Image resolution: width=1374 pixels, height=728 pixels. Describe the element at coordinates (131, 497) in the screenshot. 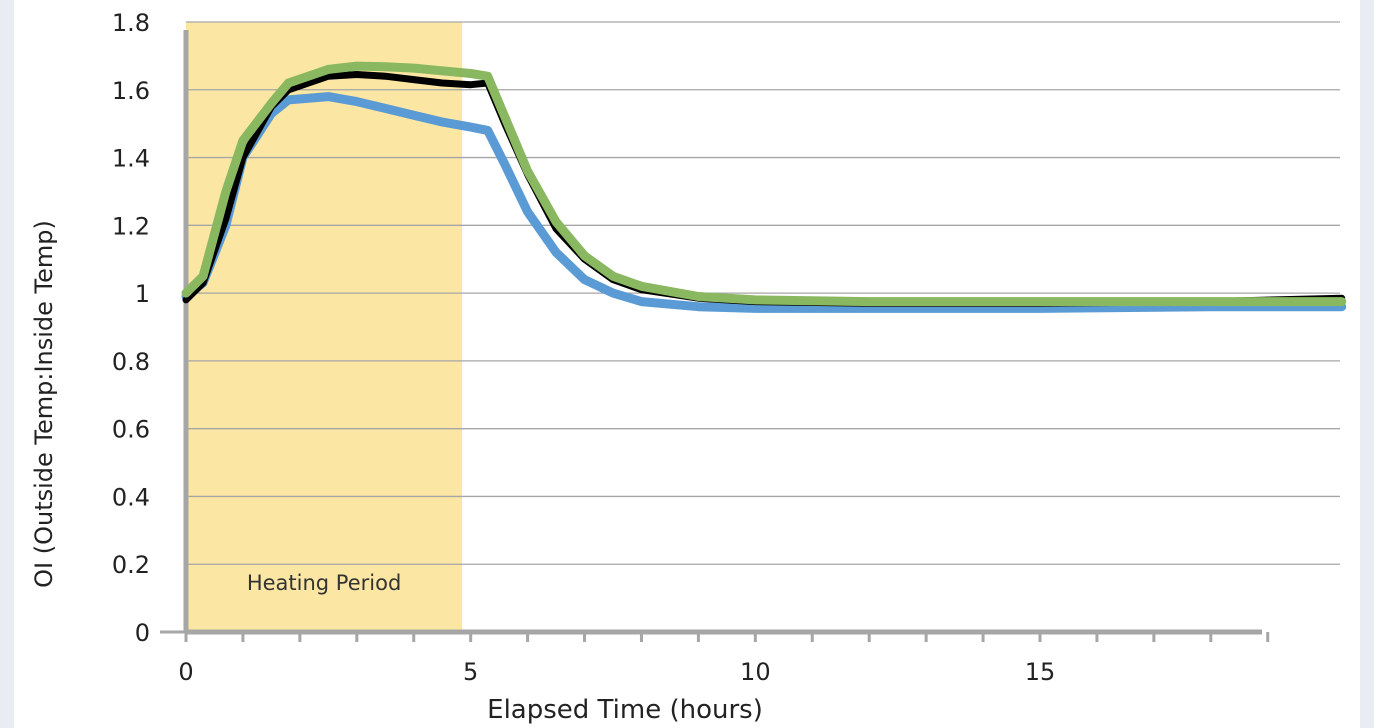

I see `y-tick-label: 0.4` at that location.